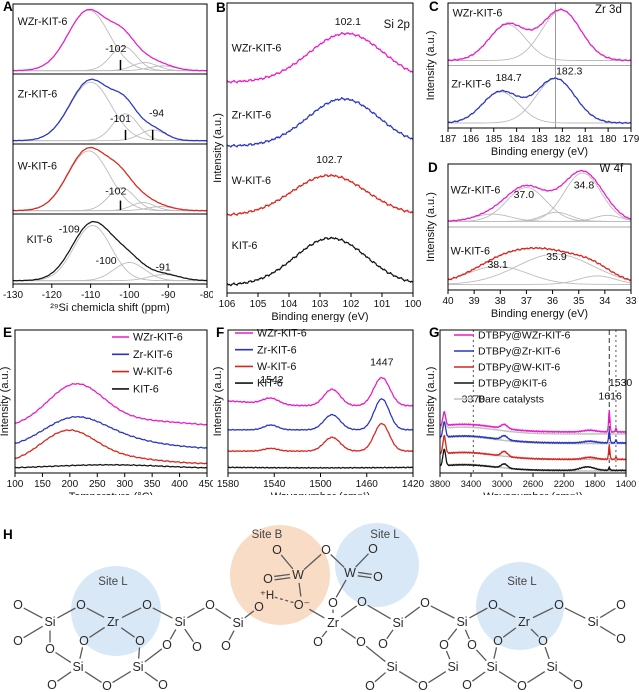 The image size is (639, 692). Describe the element at coordinates (533, 493) in the screenshot. I see `x-axis-label: Wavenumber (cm⁻¹)` at that location.